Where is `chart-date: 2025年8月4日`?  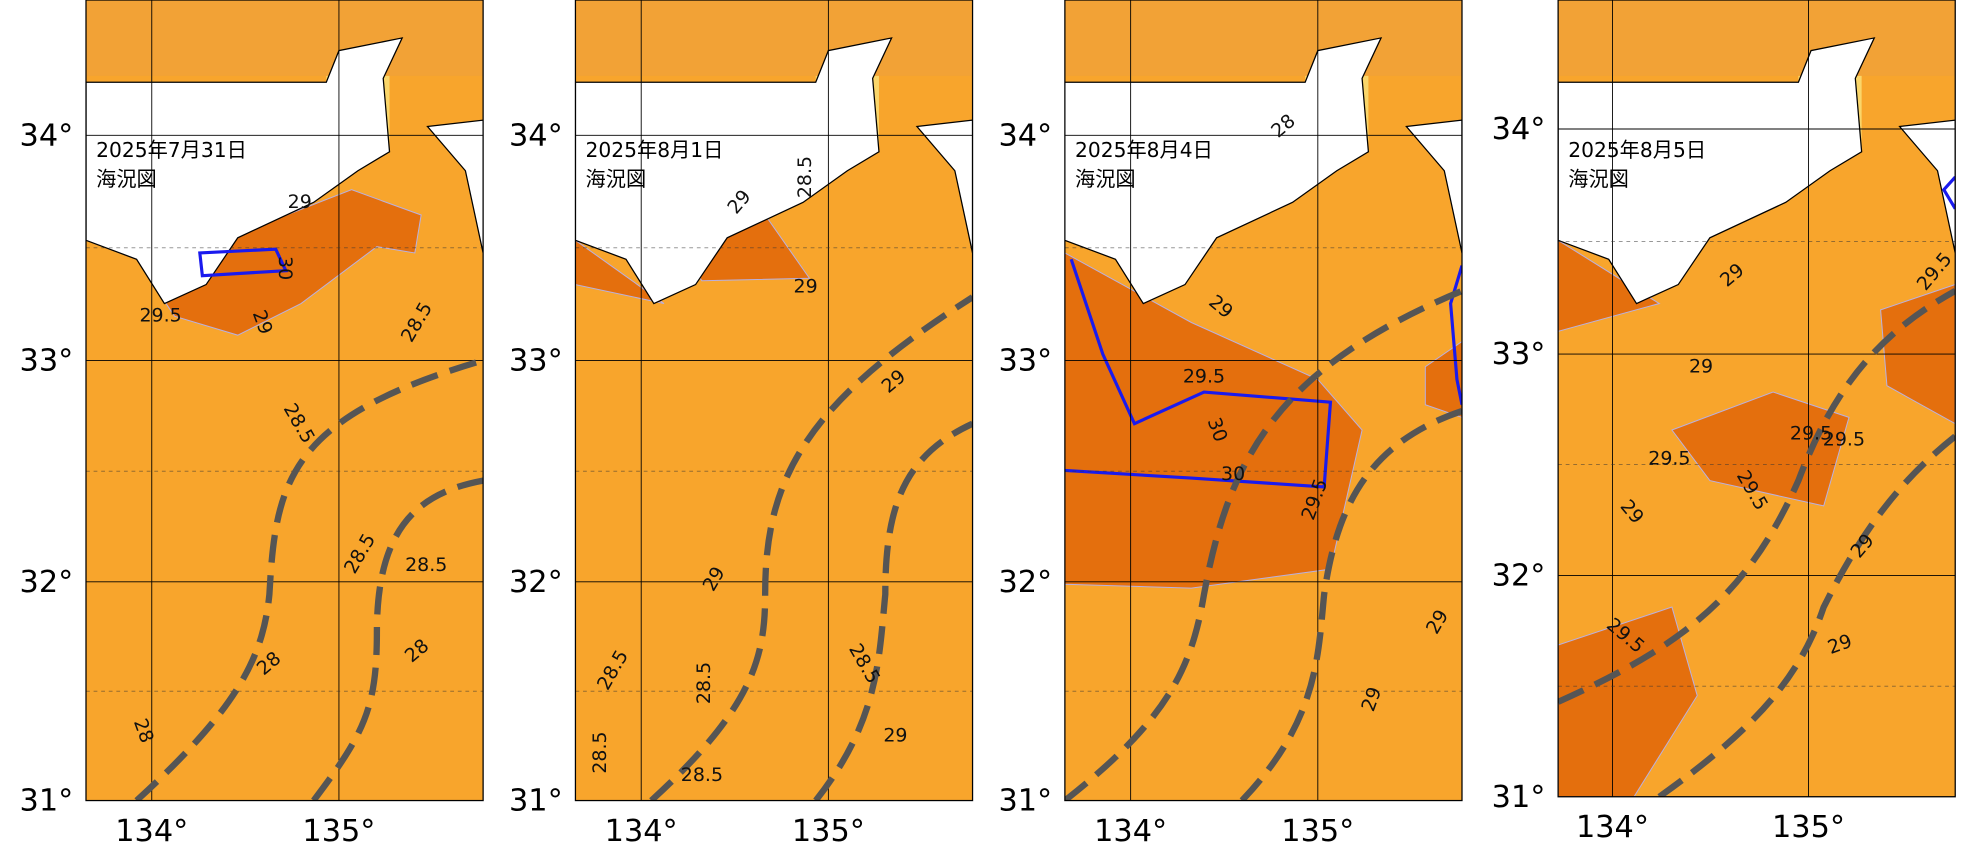 chart-date: 2025年8月4日 is located at coordinates (1144, 150).